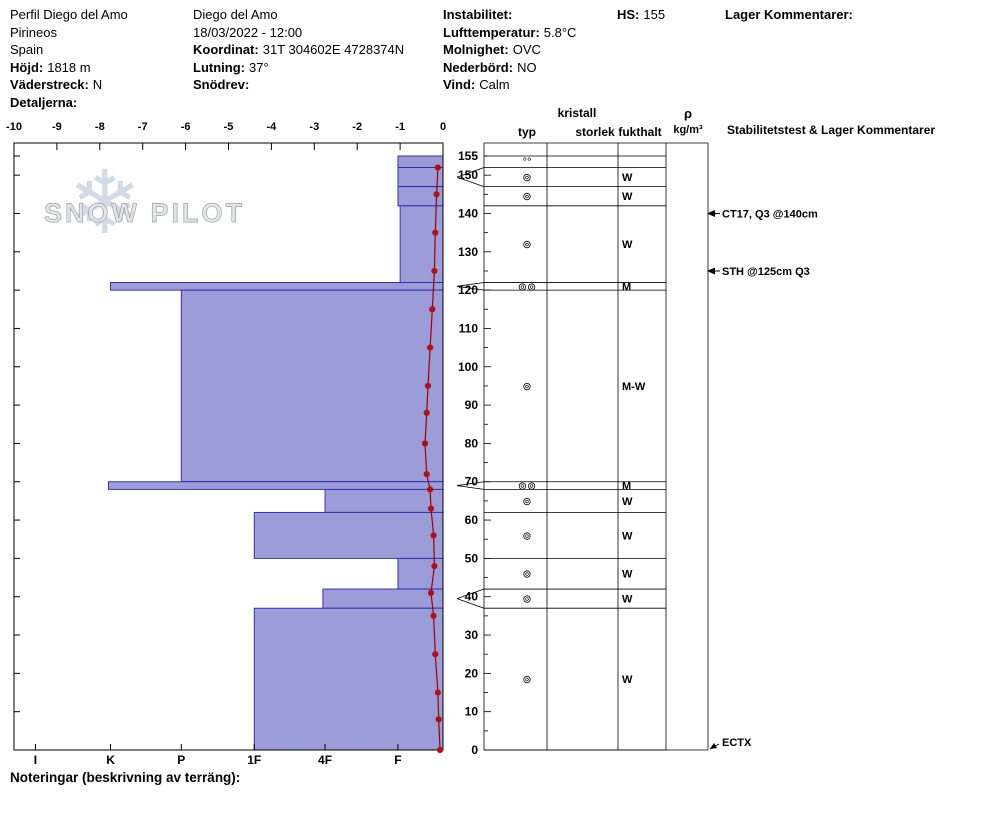 The width and height of the screenshot is (994, 840). Describe the element at coordinates (459, 84) in the screenshot. I see `field-label: Vind:` at that location.